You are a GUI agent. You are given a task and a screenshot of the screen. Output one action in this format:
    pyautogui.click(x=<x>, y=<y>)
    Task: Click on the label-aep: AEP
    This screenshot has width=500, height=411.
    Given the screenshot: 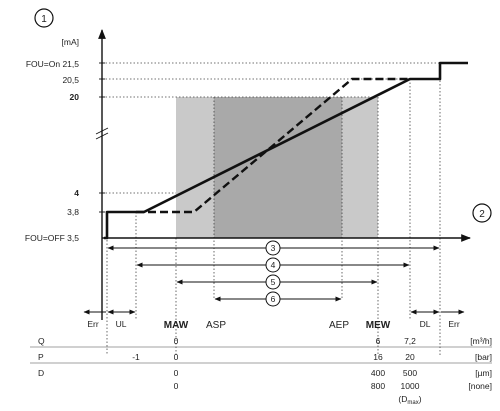 What is the action you would take?
    pyautogui.click(x=339, y=325)
    